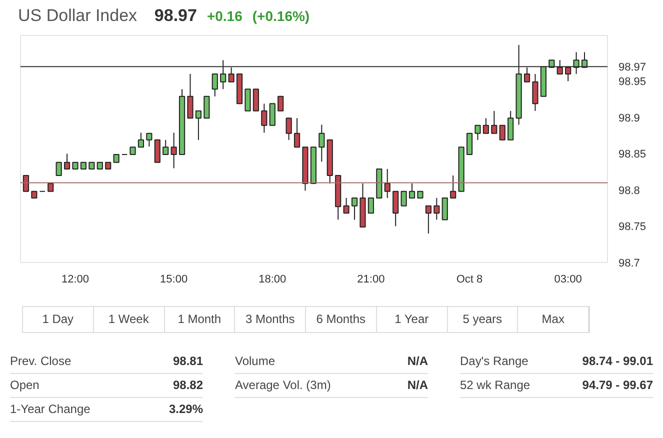 The height and width of the screenshot is (438, 663). Describe the element at coordinates (175, 15) in the screenshot. I see `text: 98.97` at that location.